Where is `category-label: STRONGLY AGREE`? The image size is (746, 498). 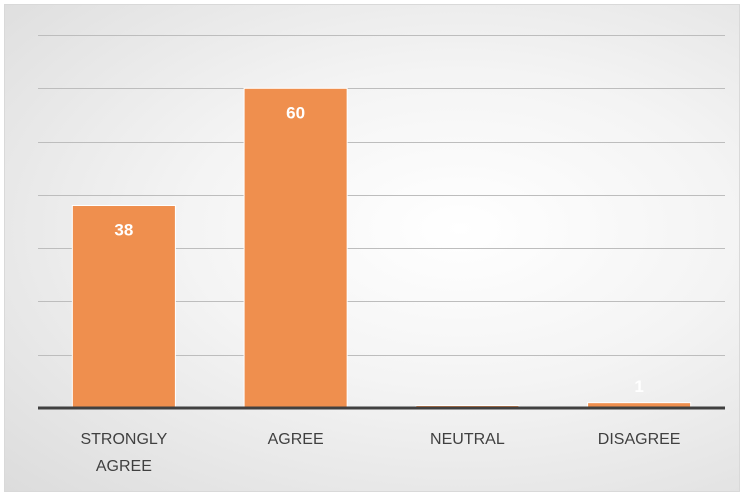 category-label: STRONGLY AGREE is located at coordinates (123, 453).